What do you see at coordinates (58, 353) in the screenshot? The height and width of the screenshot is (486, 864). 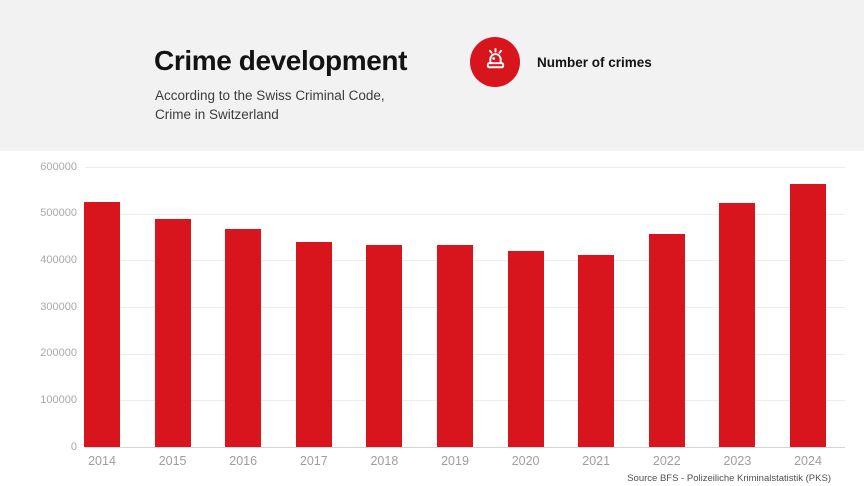 I see `y-tick-label: 200000` at bounding box center [58, 353].